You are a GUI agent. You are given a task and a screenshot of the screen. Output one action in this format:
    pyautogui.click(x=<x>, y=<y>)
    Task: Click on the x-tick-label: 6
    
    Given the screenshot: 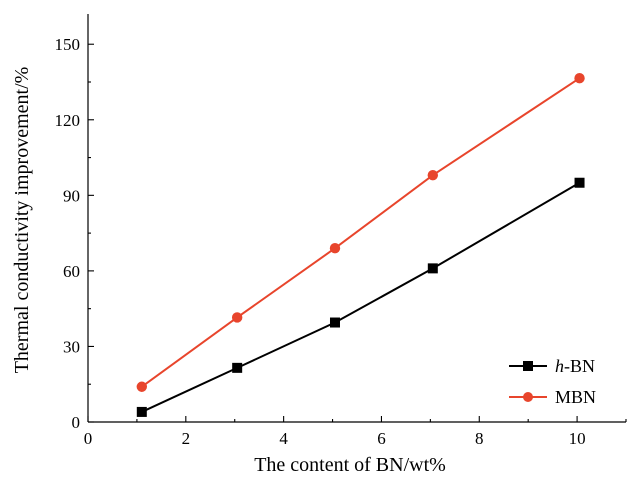 What is the action you would take?
    pyautogui.click(x=381, y=438)
    